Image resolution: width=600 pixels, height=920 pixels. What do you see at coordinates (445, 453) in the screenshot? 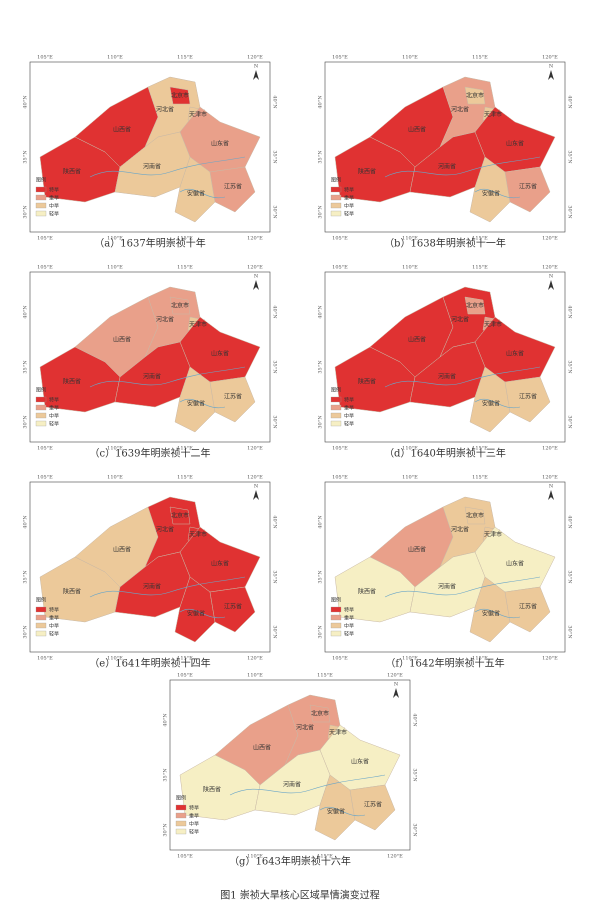
I see `panel-caption: （d）1640年明崇祯十三年` at bounding box center [445, 453].